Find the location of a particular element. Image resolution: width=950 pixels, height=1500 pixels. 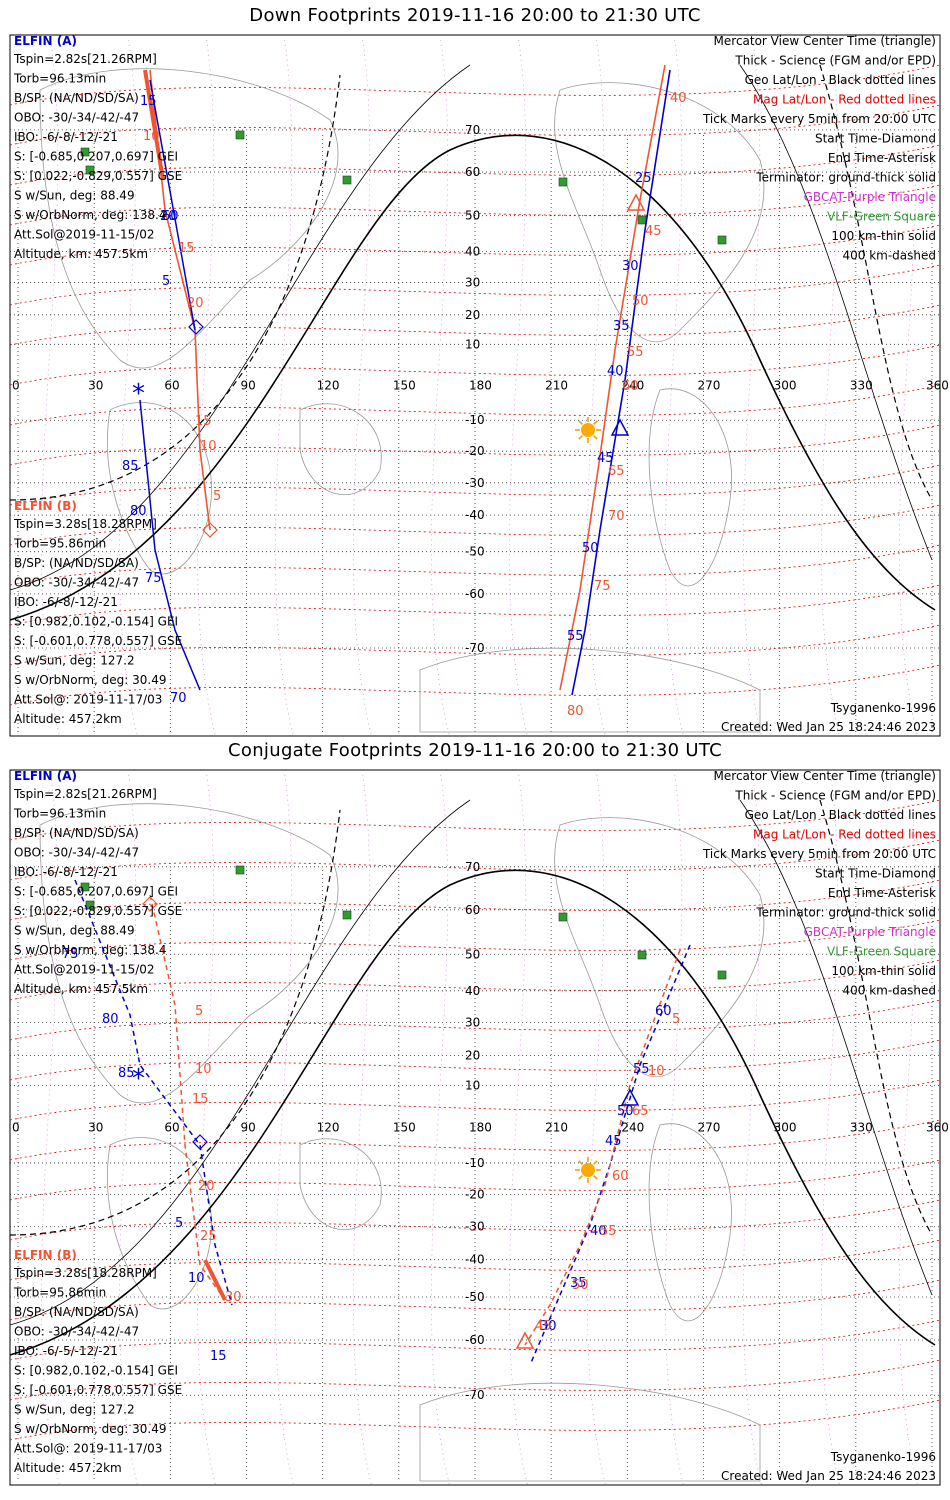

created-timestamp: Created: Wed Jan 25 18:24:46 2023 is located at coordinates (828, 1476).